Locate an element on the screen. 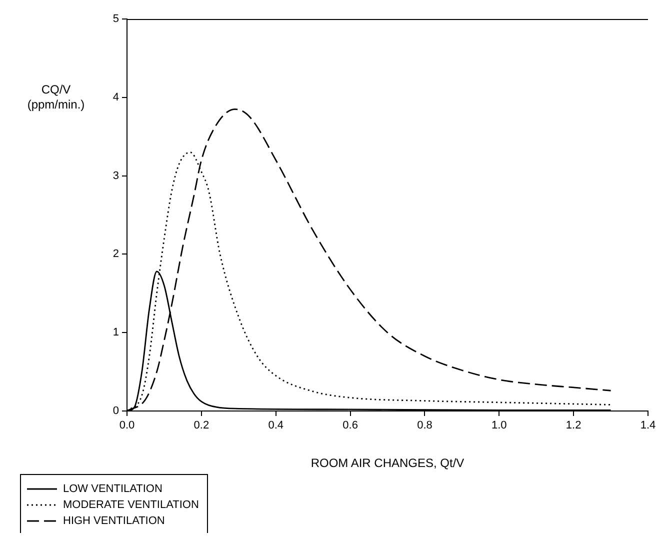 This screenshot has width=670, height=545. y-tick-label: 0 is located at coordinates (115, 411).